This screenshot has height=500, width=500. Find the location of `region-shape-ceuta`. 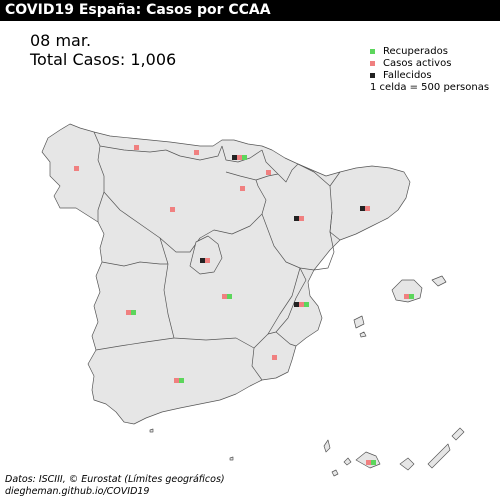

region-shape-ceuta is located at coordinates (151, 430).